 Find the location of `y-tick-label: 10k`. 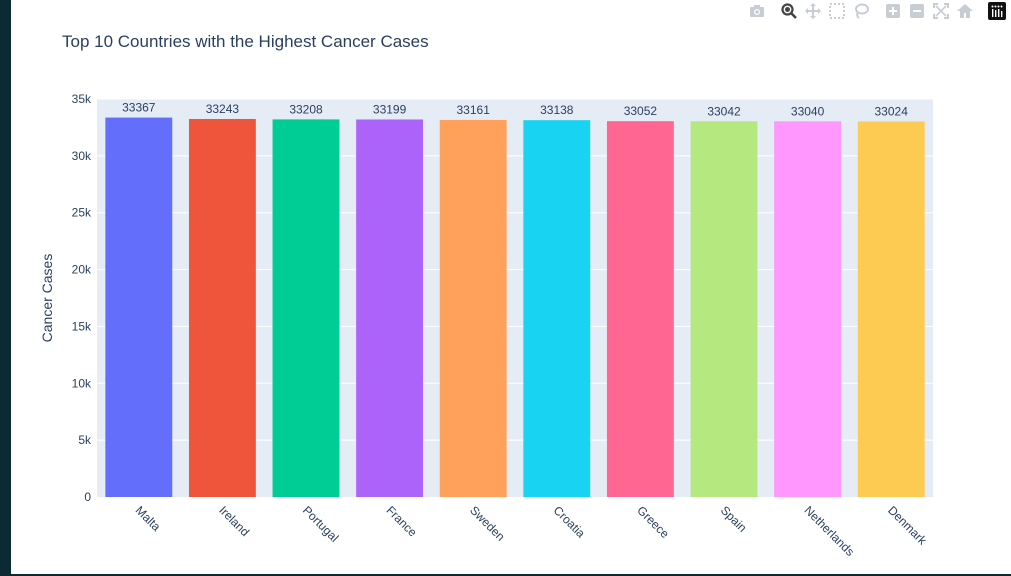

y-tick-label: 10k is located at coordinates (82, 383).